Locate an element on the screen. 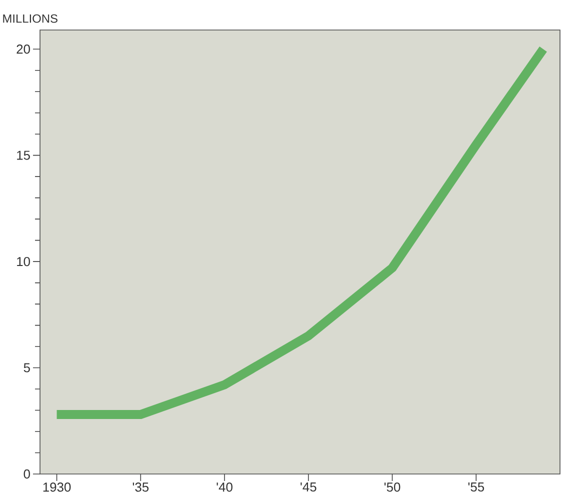  x-tick-label: '35 is located at coordinates (140, 487).